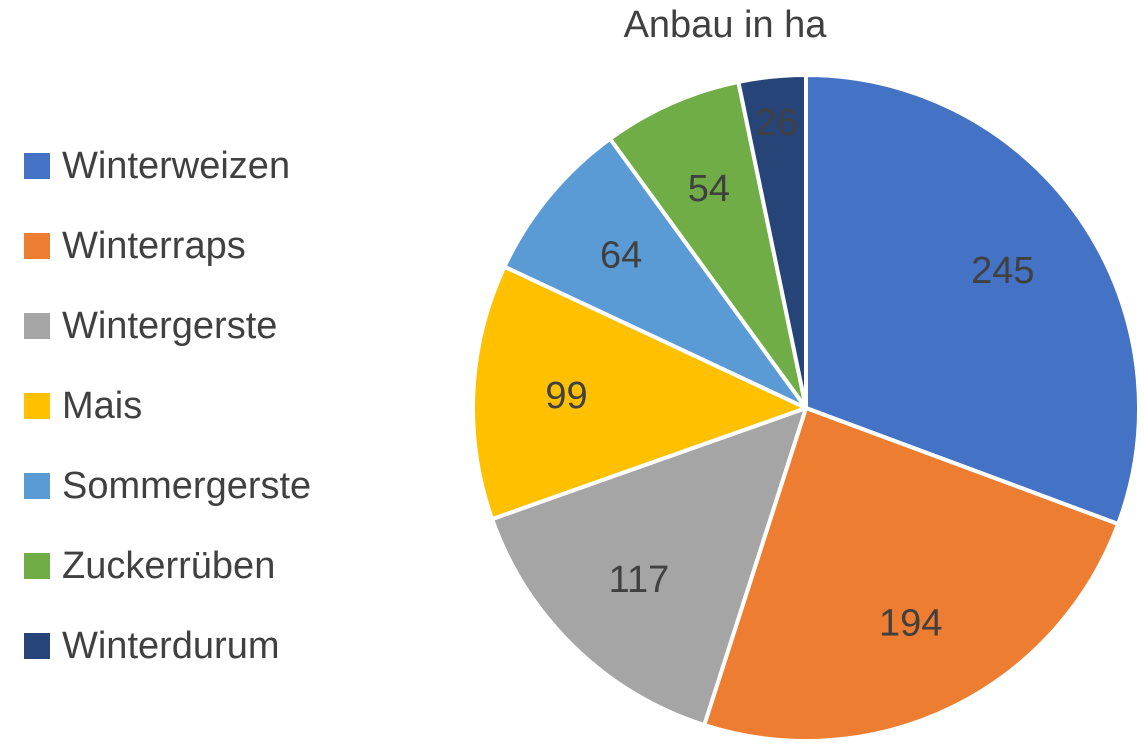 Image resolution: width=1144 pixels, height=749 pixels. What do you see at coordinates (777, 123) in the screenshot?
I see `data-label-winterdurum: 26` at bounding box center [777, 123].